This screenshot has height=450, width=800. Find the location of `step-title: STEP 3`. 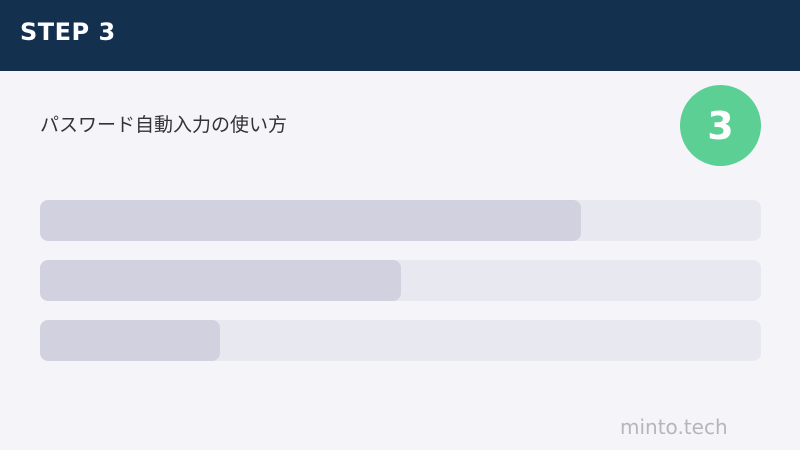

step-title: STEP 3 is located at coordinates (68, 32).